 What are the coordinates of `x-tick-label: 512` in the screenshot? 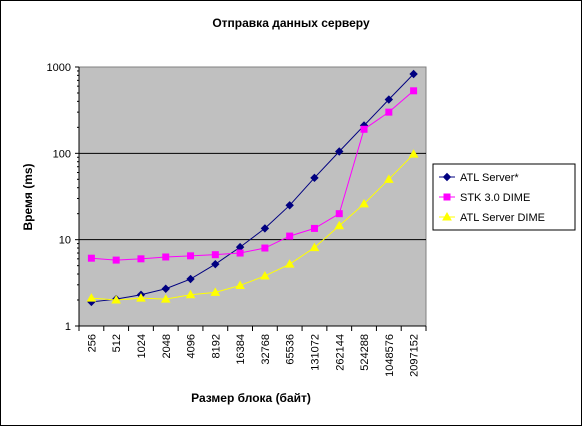 It's located at (117, 343).